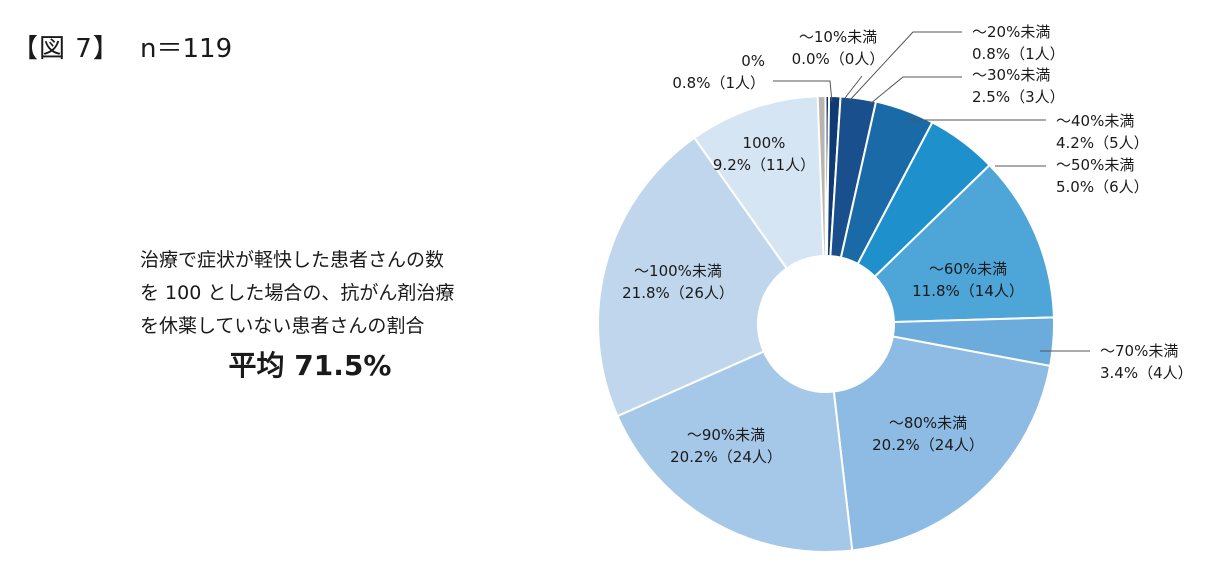  I want to click on figure-label: 【図 7】, so click(66, 49).